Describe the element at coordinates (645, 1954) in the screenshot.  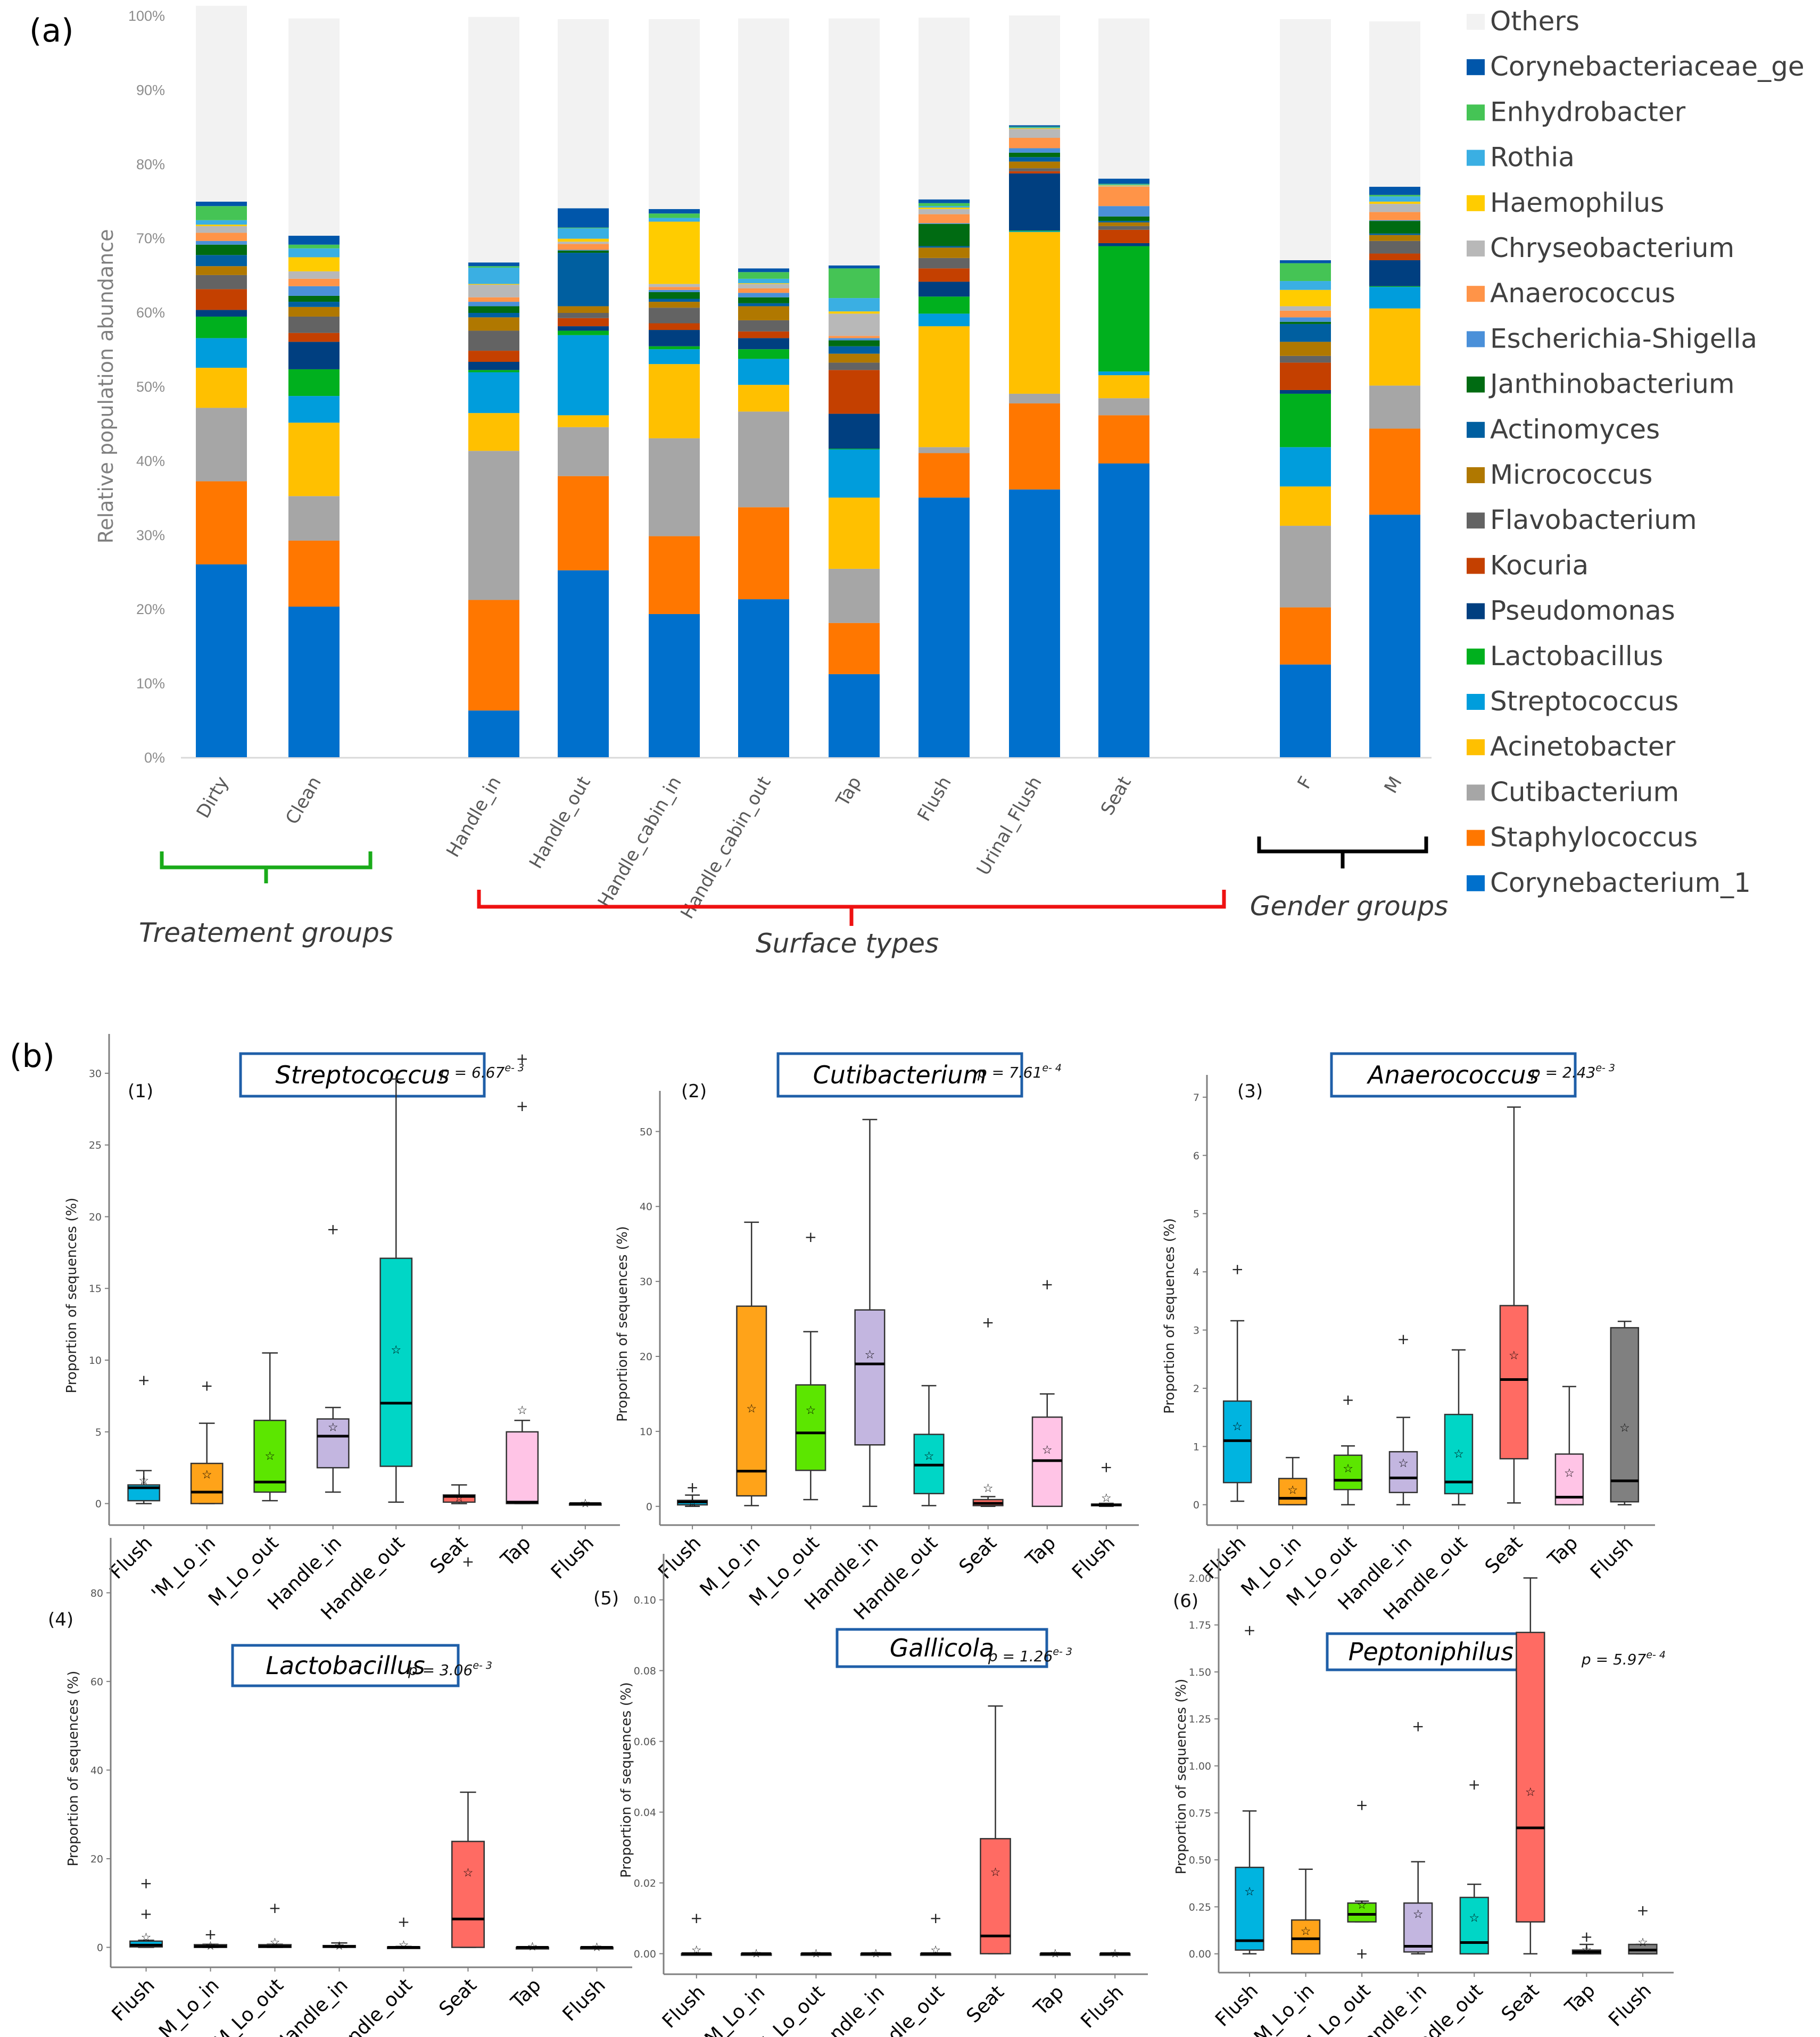
I see `y-tick-label: 0.00` at that location.